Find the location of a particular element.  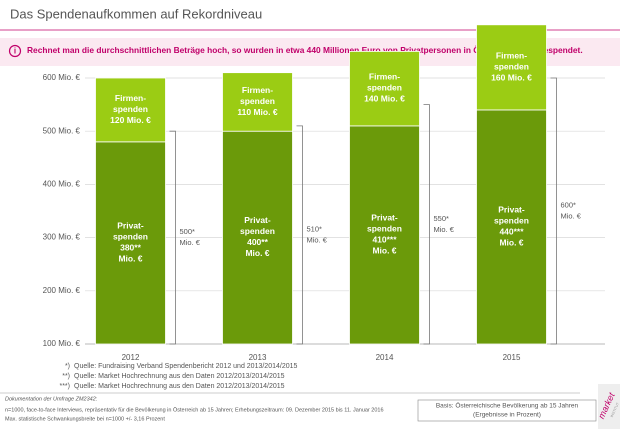

total-label: 510* Mio. € is located at coordinates (317, 234).